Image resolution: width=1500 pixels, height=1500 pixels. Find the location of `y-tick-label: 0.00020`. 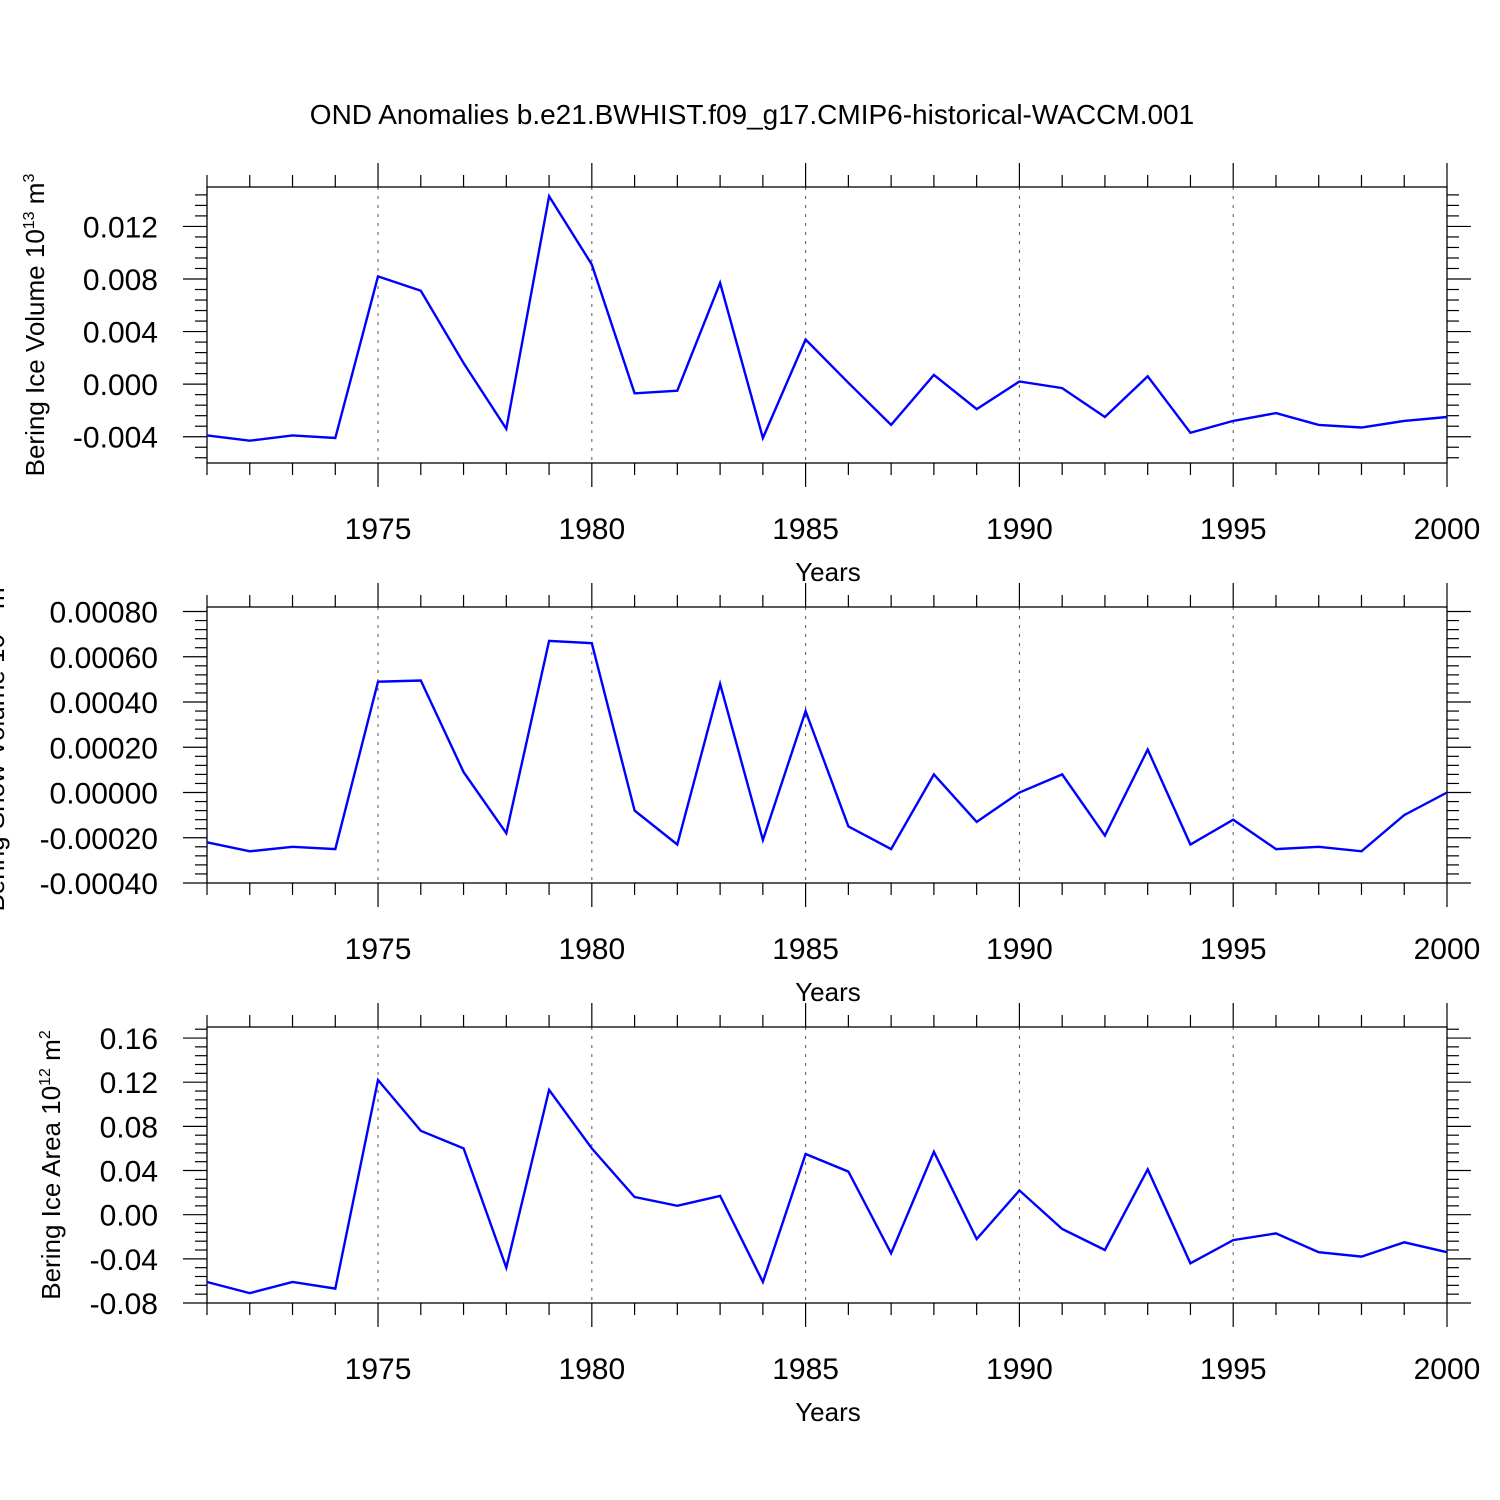

y-tick-label: 0.00020 is located at coordinates (104, 748).